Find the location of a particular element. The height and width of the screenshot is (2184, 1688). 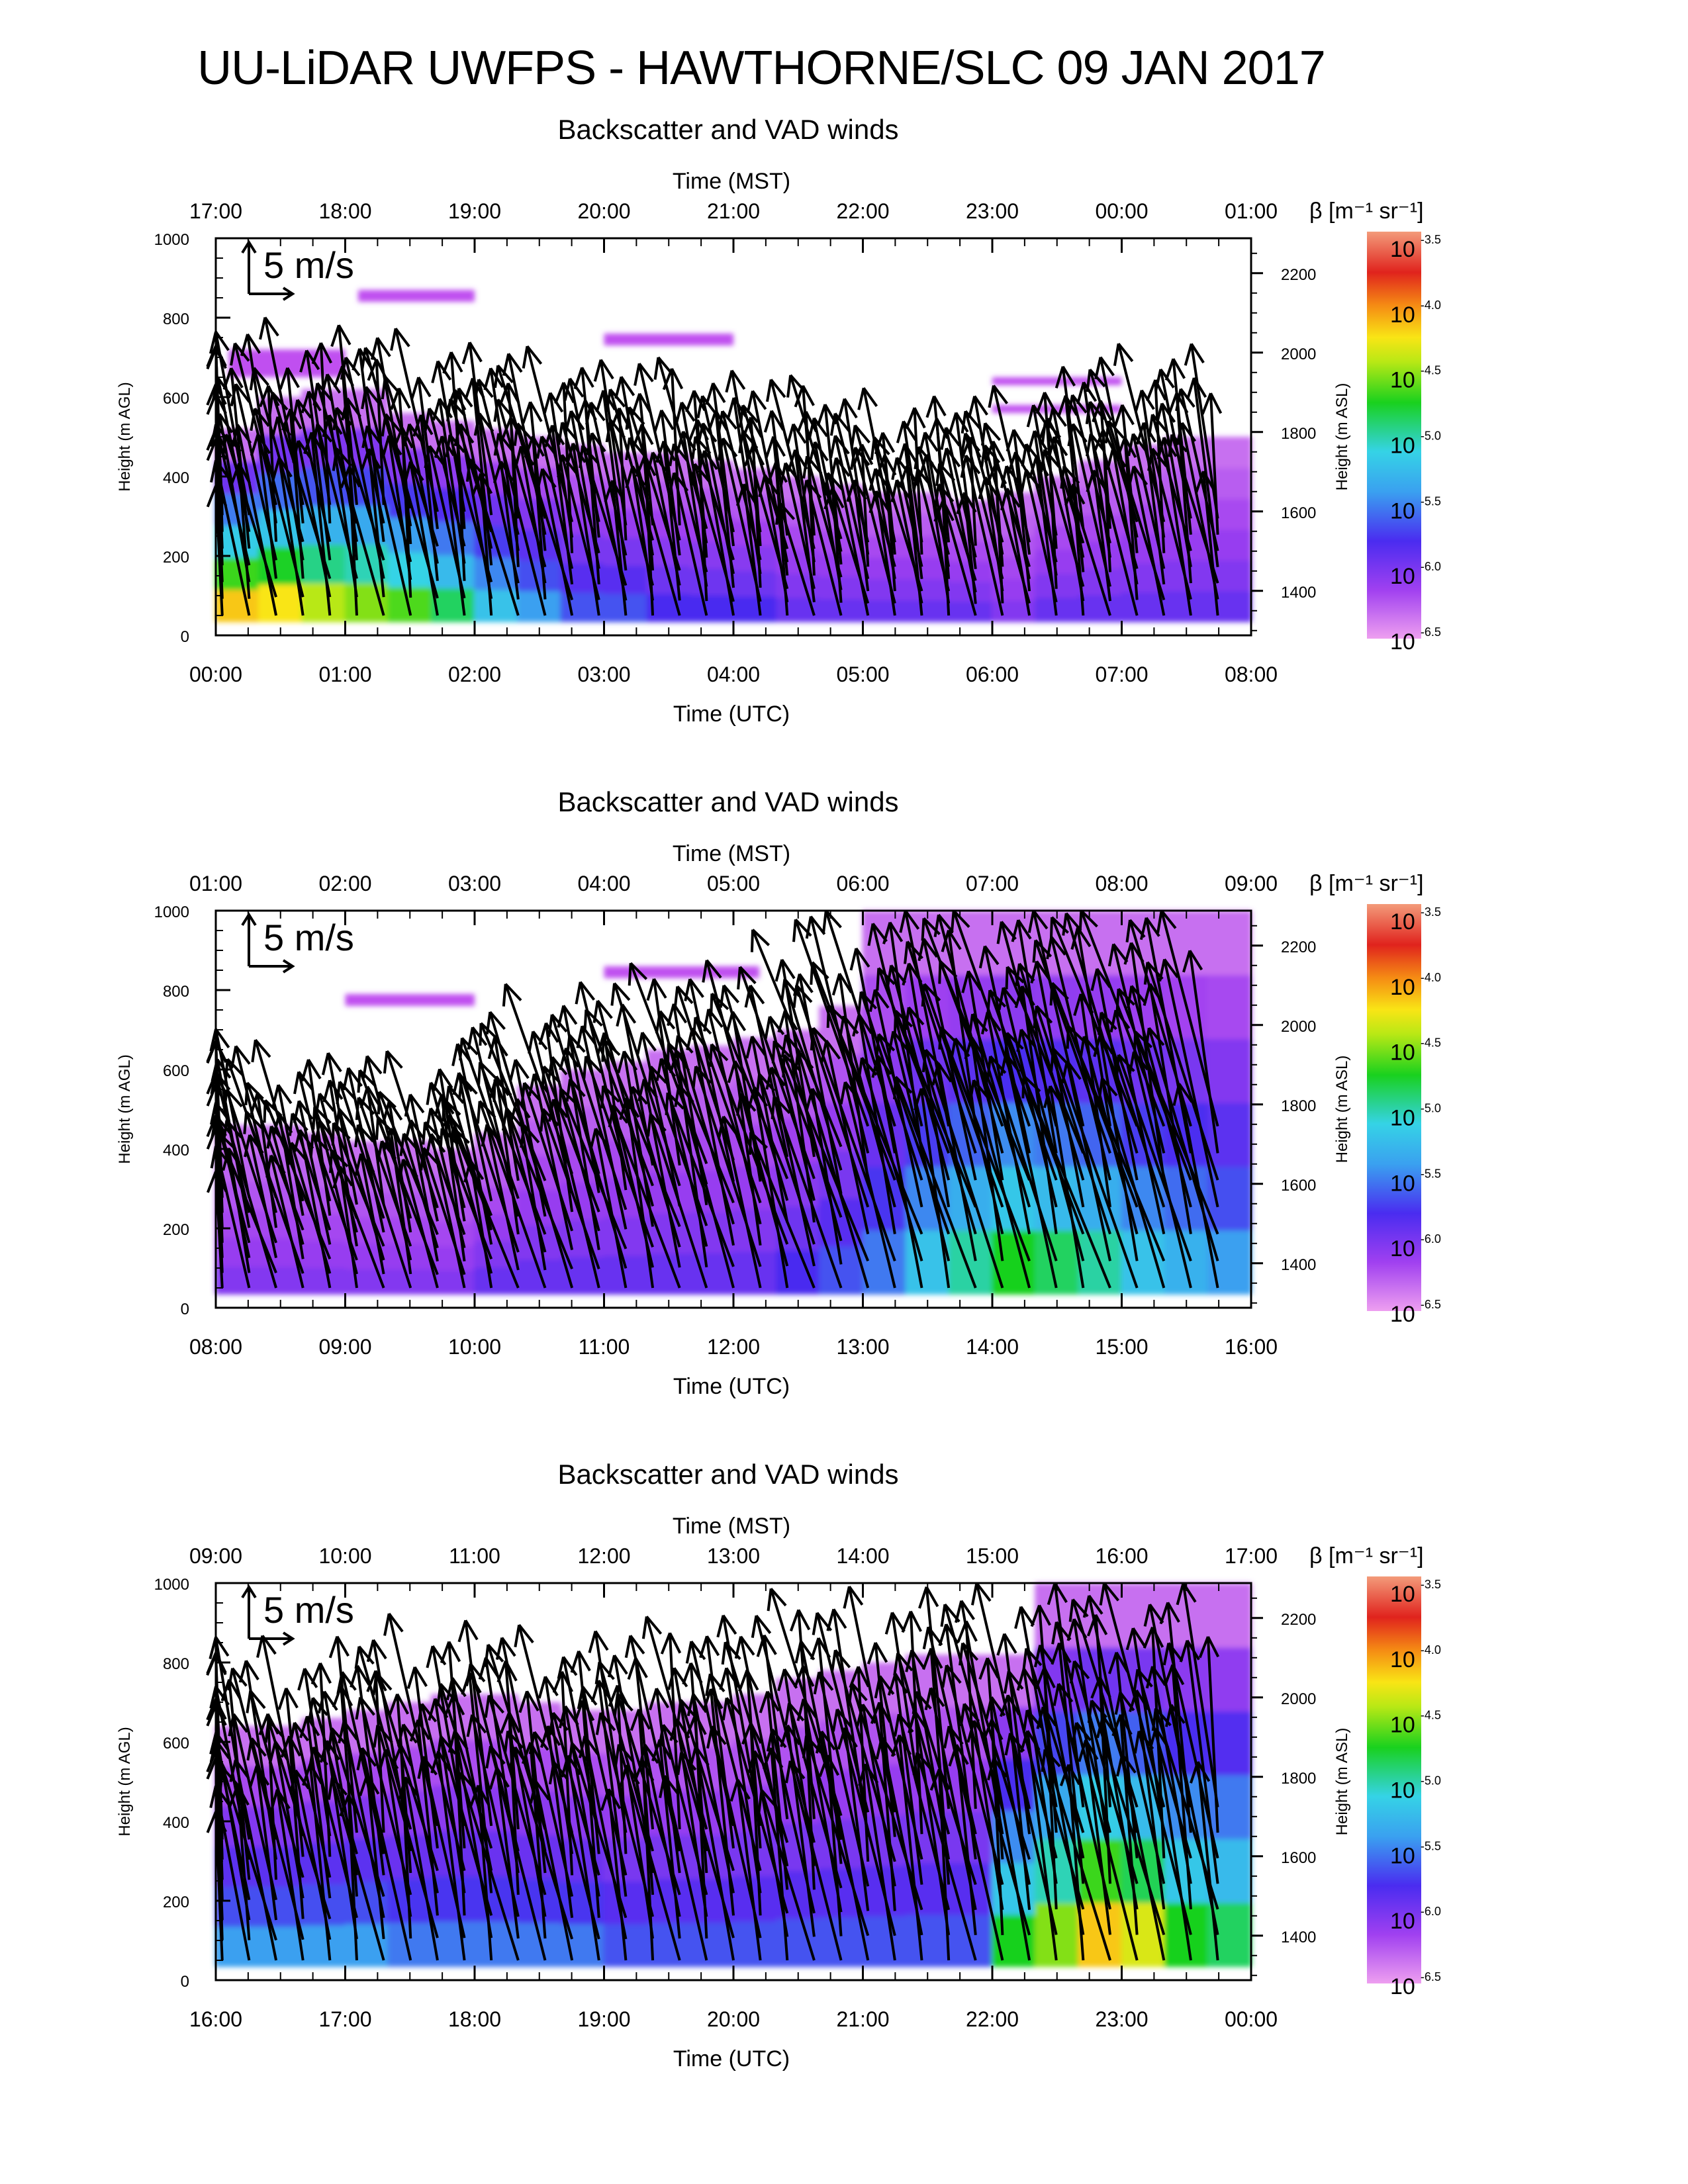

reference-arrow is located at coordinates (268, 1615).